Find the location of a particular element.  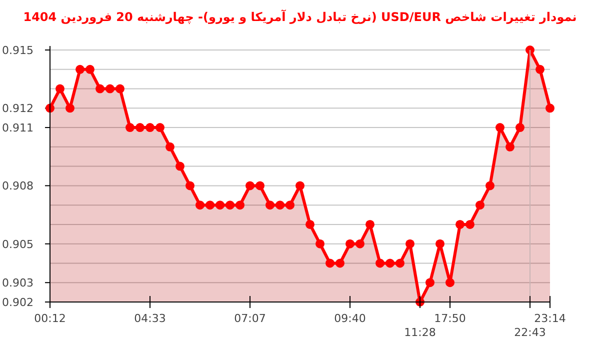

x-tick-label: 23:14 is located at coordinates (550, 318).